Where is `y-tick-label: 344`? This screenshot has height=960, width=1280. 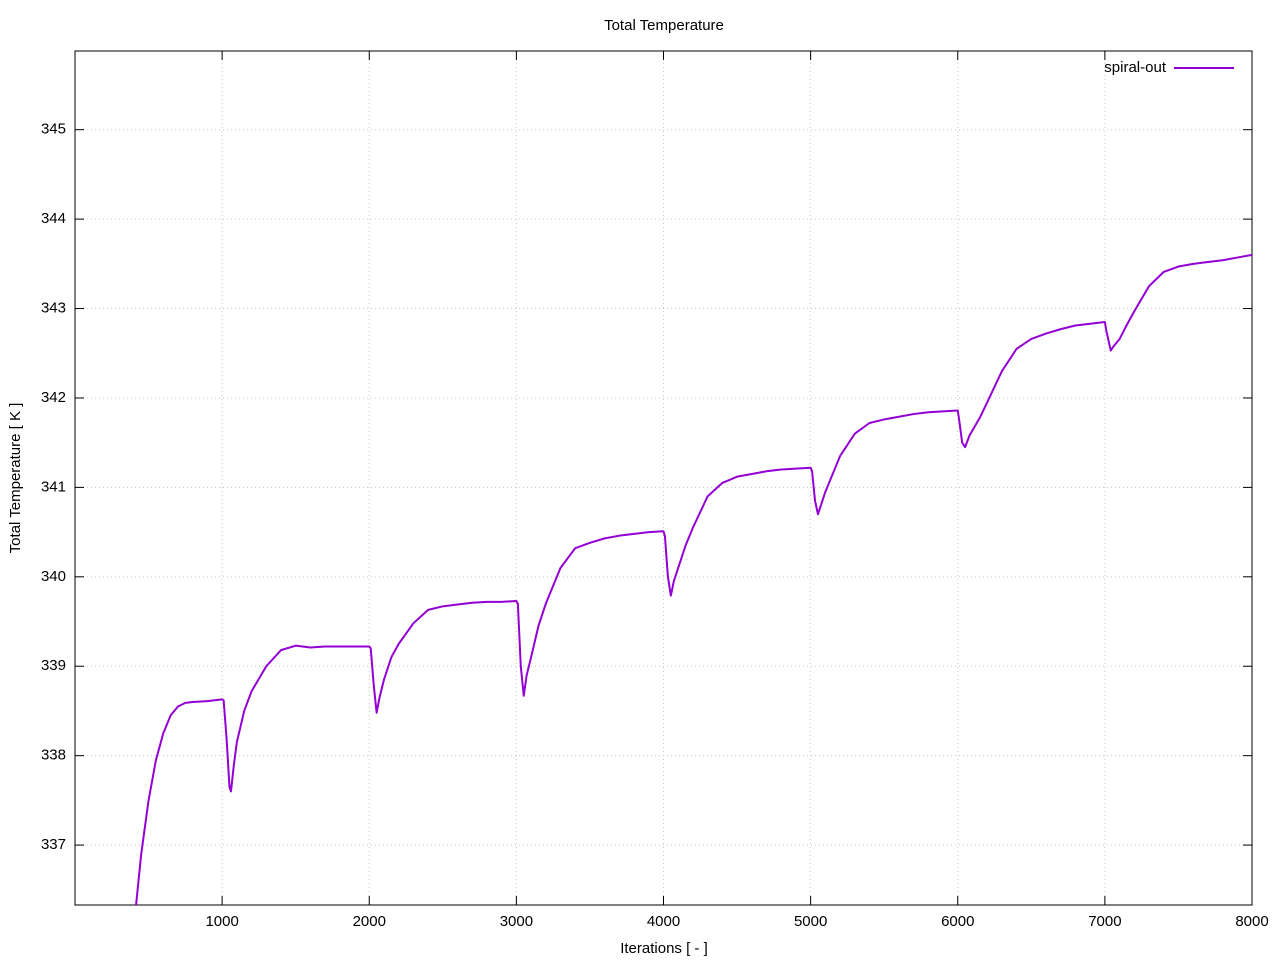
y-tick-label: 344 is located at coordinates (53, 218).